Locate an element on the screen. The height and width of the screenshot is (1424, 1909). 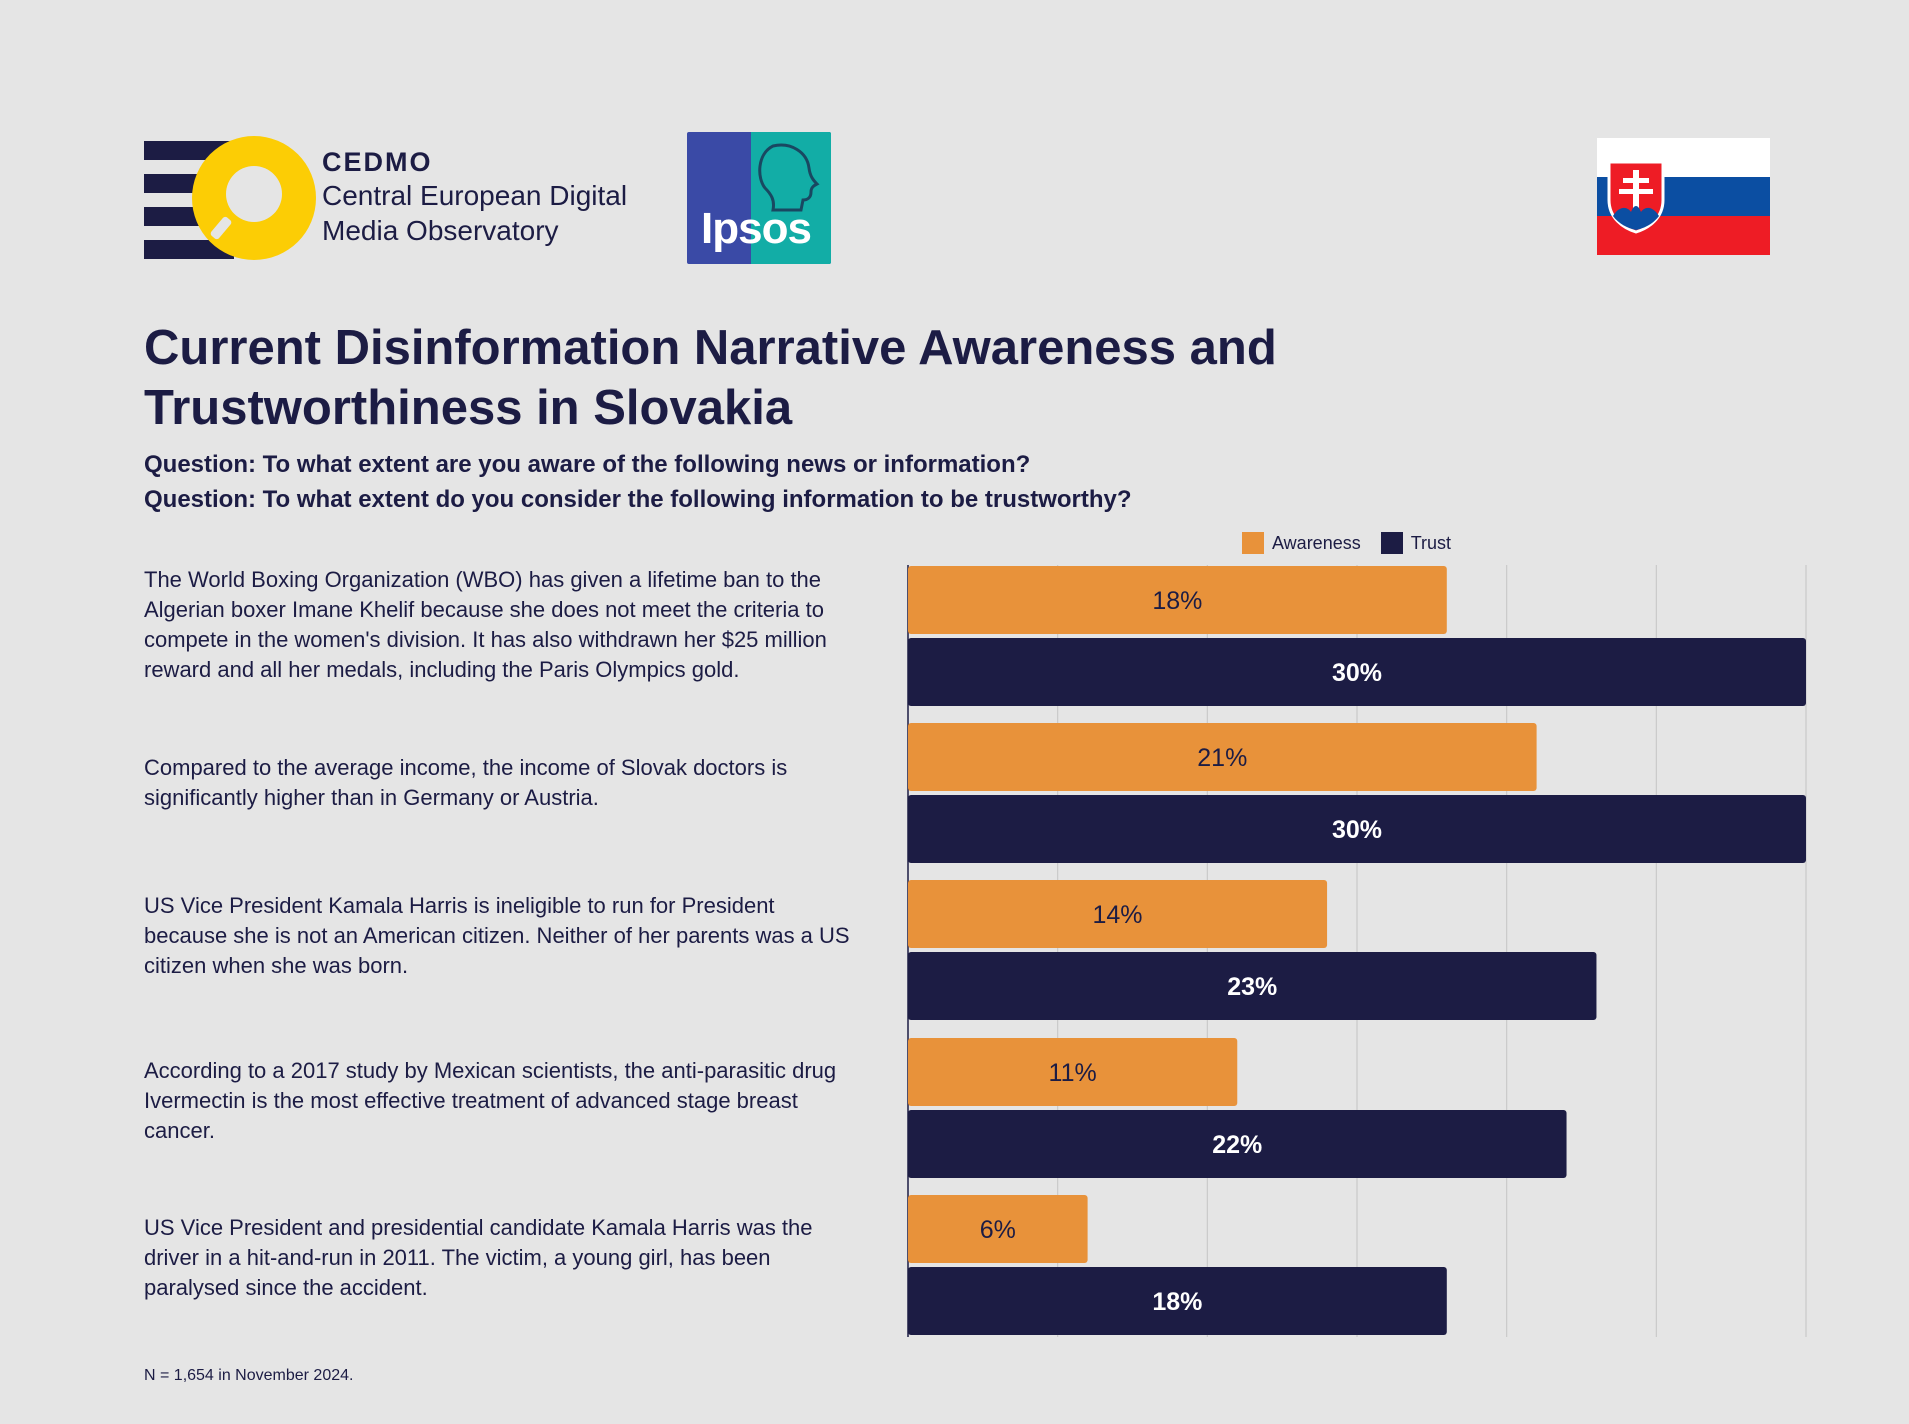
legend-swatch-trust is located at coordinates (1391, 543).